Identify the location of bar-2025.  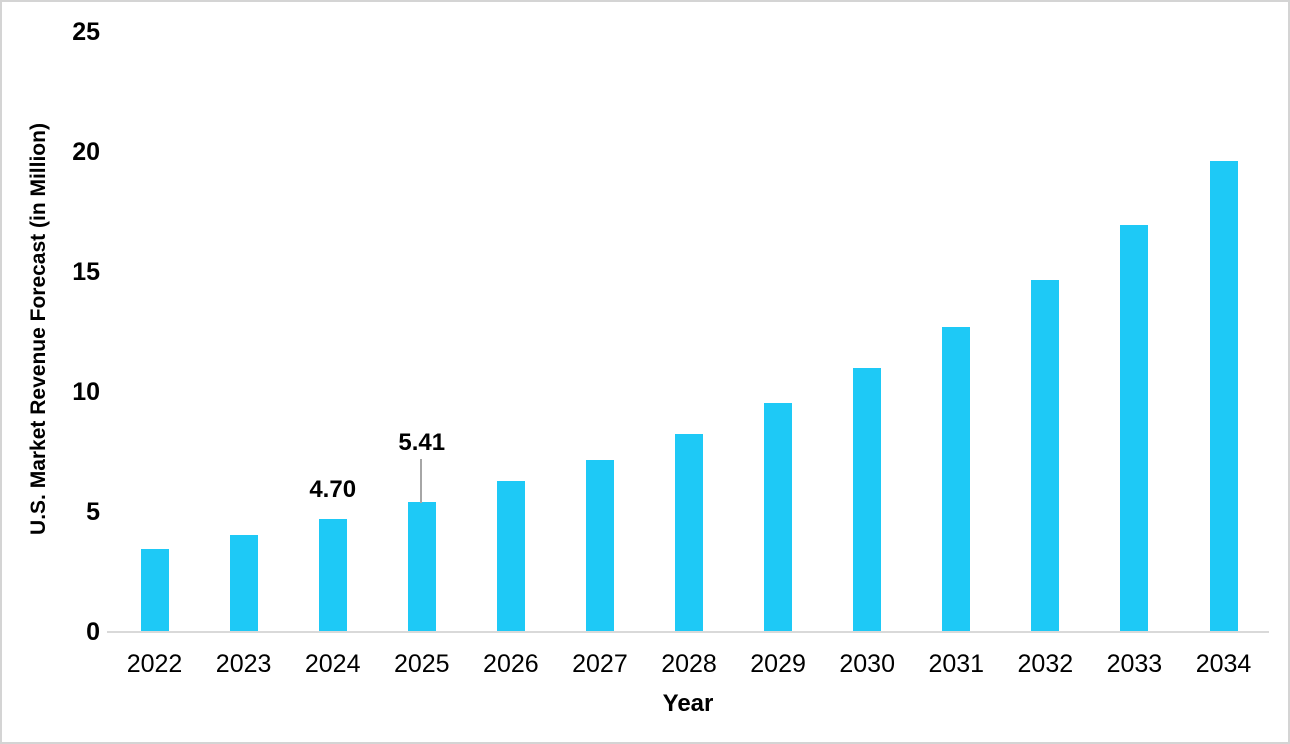
(421, 567).